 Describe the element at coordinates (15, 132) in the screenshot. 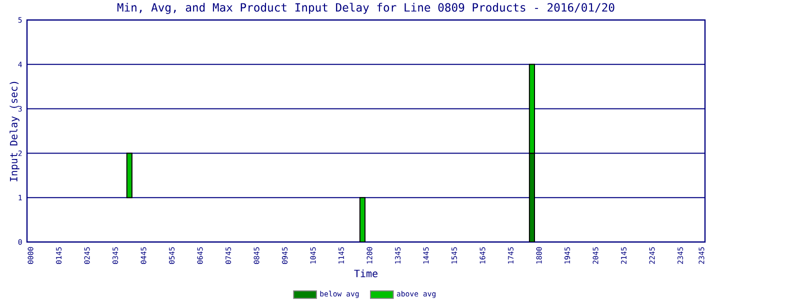

I see `y-axis-title: Input Delay (sec)` at that location.